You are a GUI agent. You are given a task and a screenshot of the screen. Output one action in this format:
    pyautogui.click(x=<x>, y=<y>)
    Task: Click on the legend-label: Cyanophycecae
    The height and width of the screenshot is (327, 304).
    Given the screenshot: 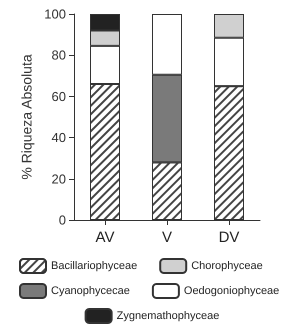 What is the action you would take?
    pyautogui.click(x=90, y=291)
    